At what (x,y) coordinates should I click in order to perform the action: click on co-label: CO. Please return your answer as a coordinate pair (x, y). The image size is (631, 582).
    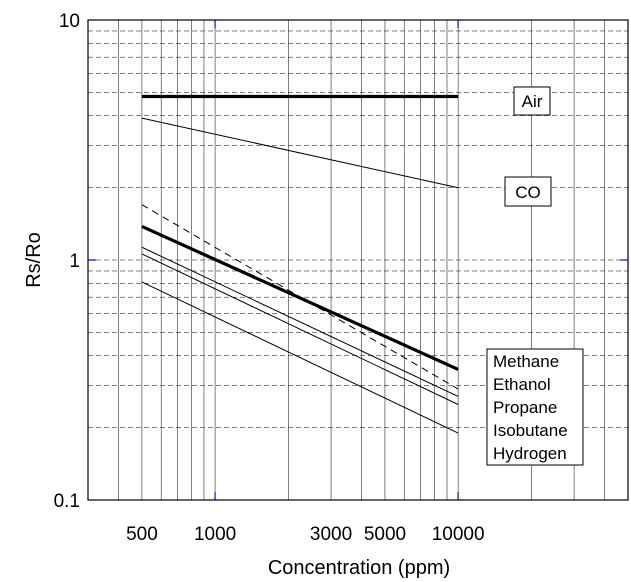
    Looking at the image, I should click on (528, 192).